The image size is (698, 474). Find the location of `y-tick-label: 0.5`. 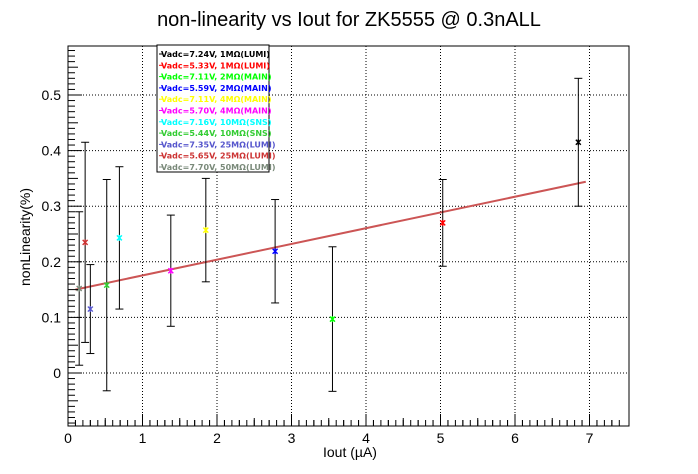

y-tick-label: 0.5 is located at coordinates (52, 95).